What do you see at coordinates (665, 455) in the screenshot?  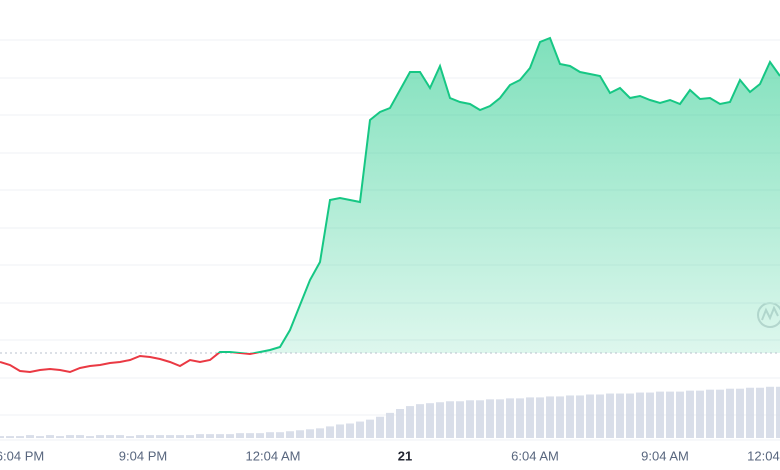 I see `x-tick-label: 9:04 AM` at bounding box center [665, 455].